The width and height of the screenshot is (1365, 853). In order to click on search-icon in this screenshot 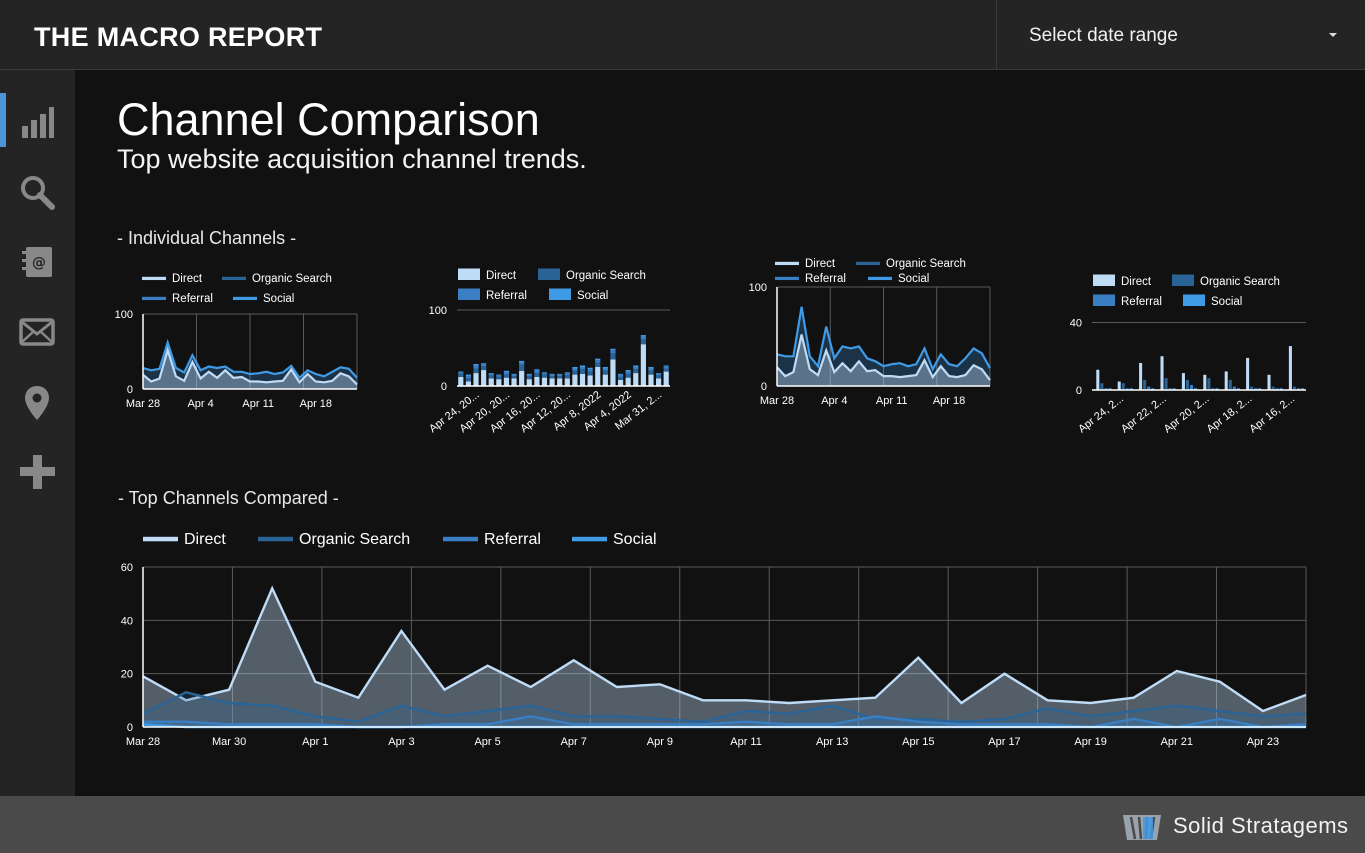, I will do `click(38, 193)`.